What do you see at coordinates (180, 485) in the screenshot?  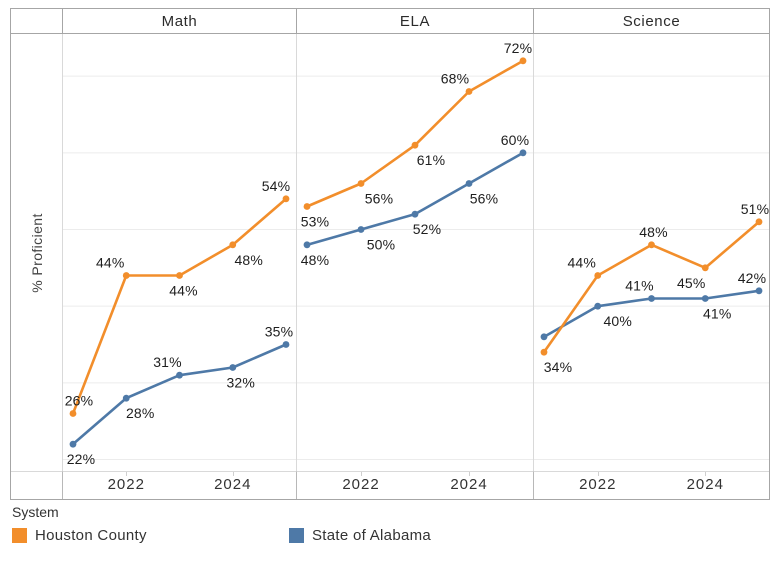 I see `x-axis-math: 2022 2024` at bounding box center [180, 485].